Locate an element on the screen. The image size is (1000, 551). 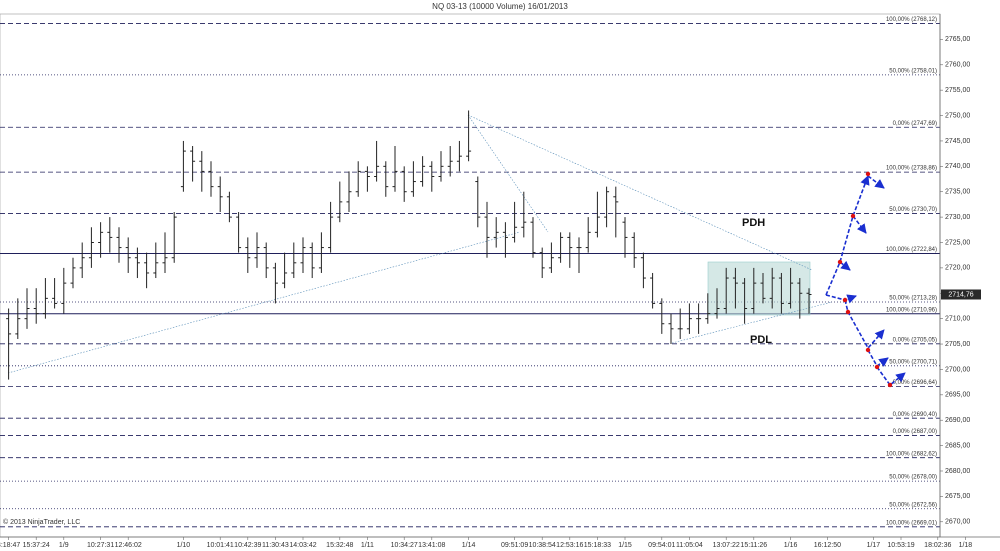
x-tick-label: 15:32:48 is located at coordinates (339, 545).